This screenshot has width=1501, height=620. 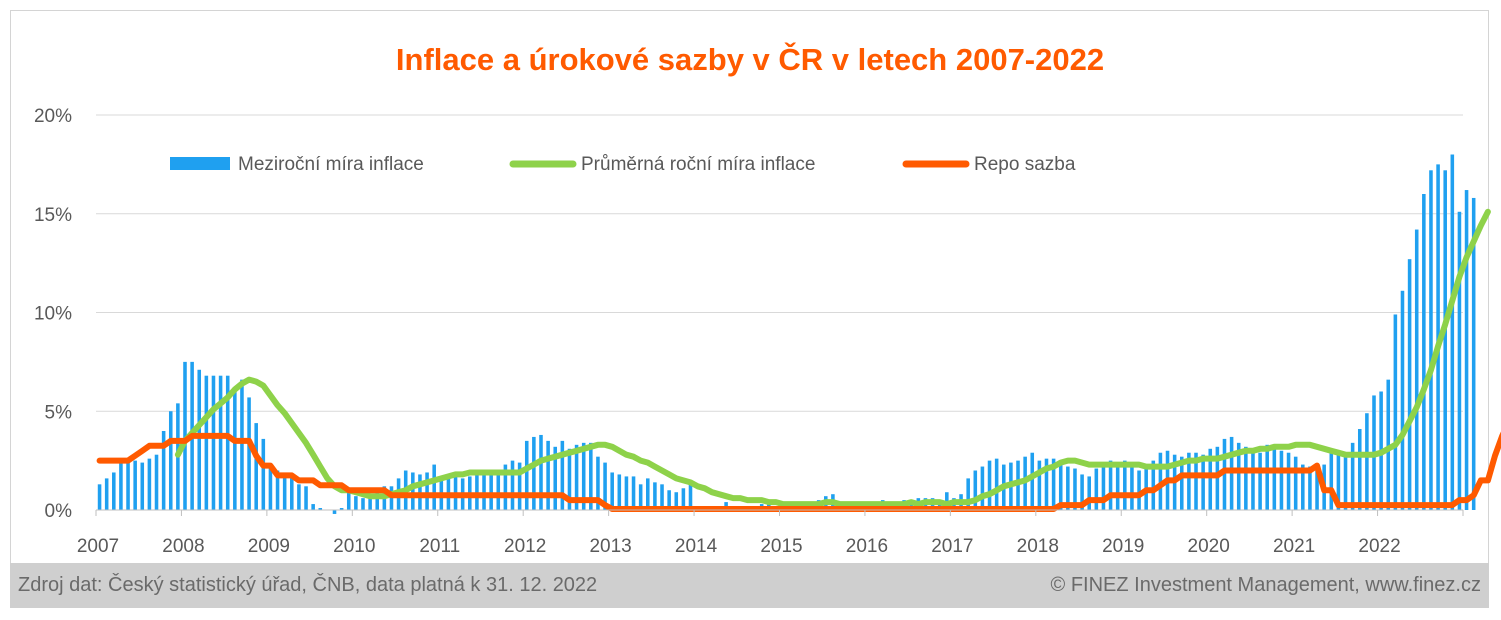 I want to click on x-tick-label: 2007, so click(x=98, y=546).